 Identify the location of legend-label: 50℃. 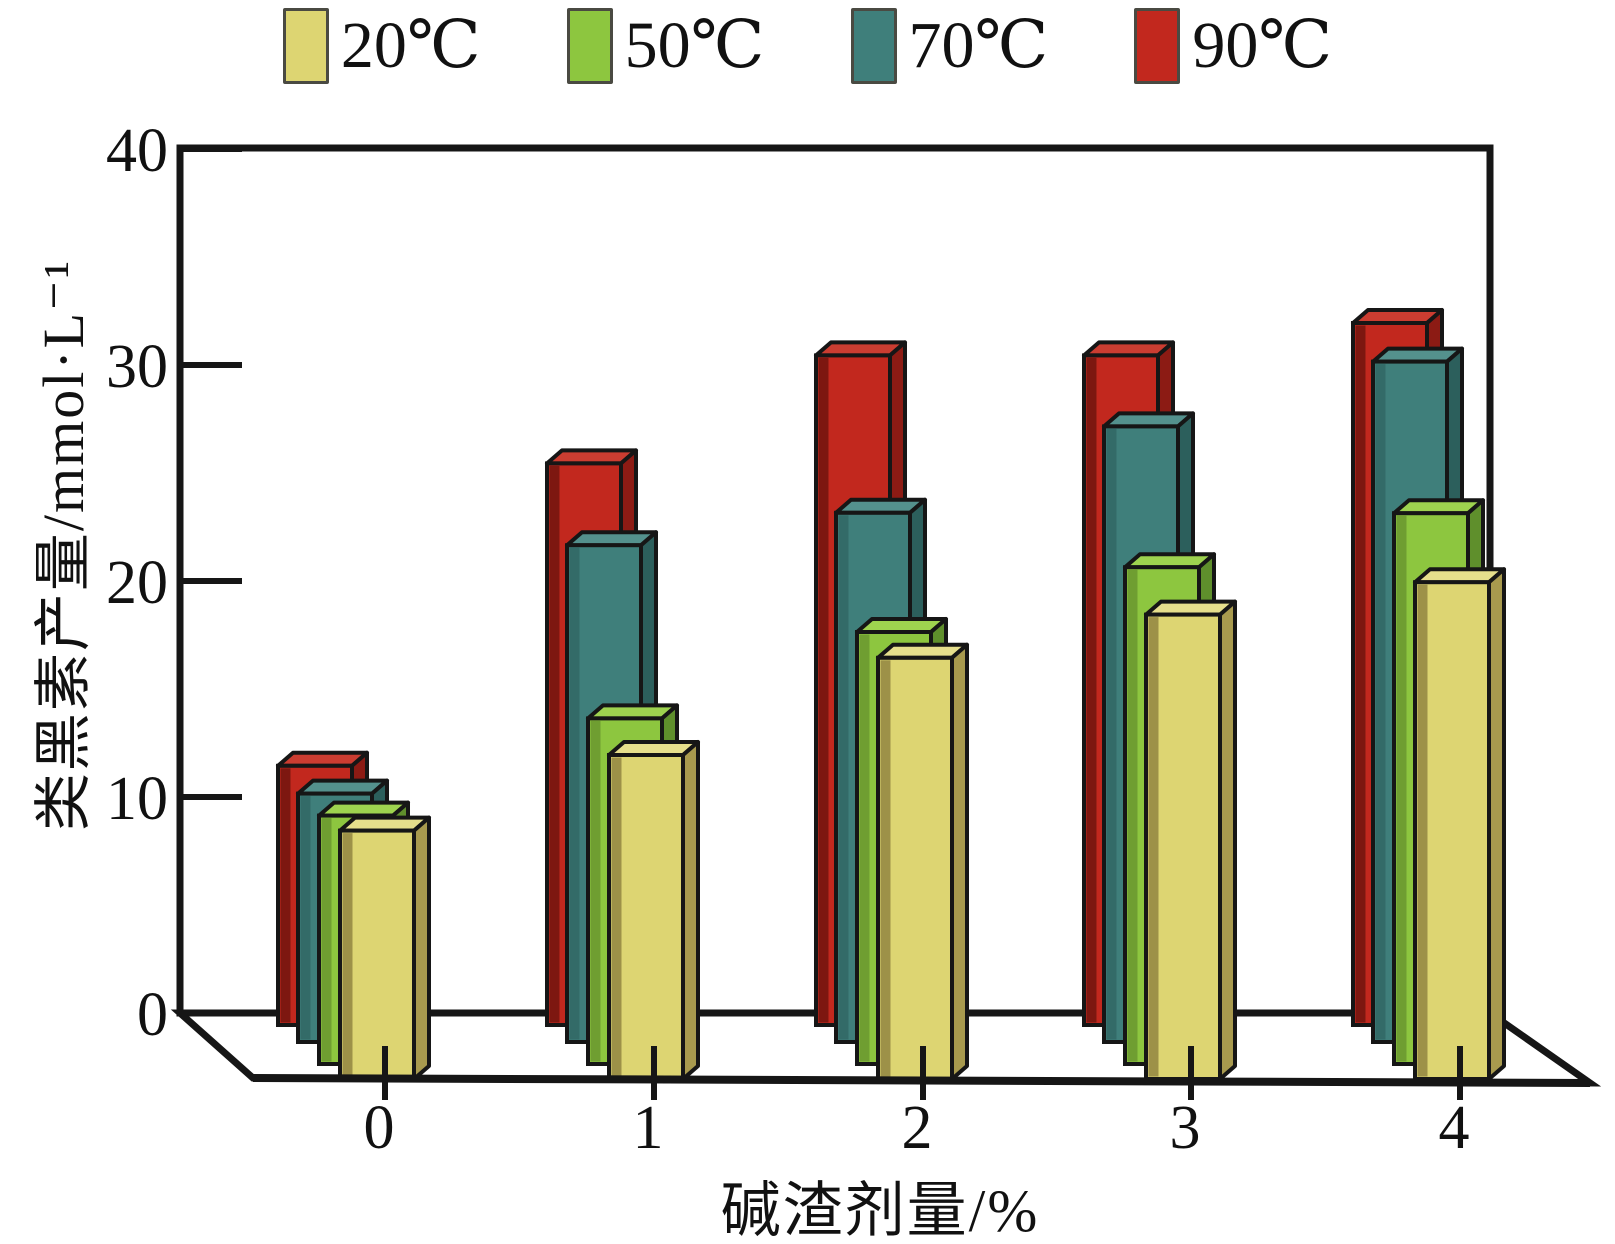
(694, 45).